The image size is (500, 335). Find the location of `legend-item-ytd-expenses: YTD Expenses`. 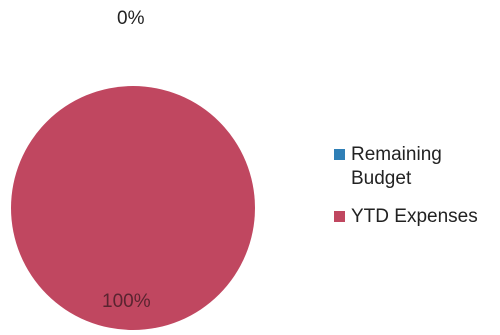

legend-item-ytd-expenses: YTD Expenses is located at coordinates (416, 217).